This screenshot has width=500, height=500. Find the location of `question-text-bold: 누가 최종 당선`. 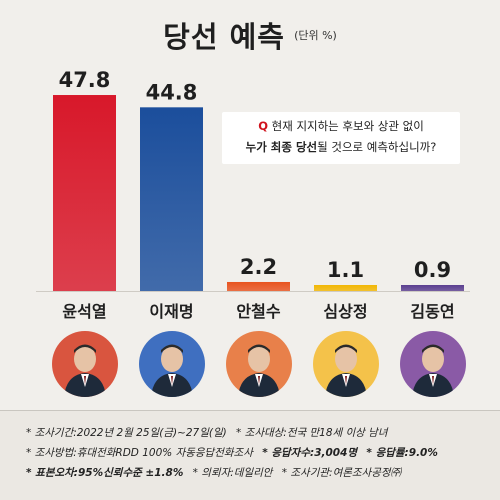

question-text-bold: 누가 최종 당선 is located at coordinates (281, 147).